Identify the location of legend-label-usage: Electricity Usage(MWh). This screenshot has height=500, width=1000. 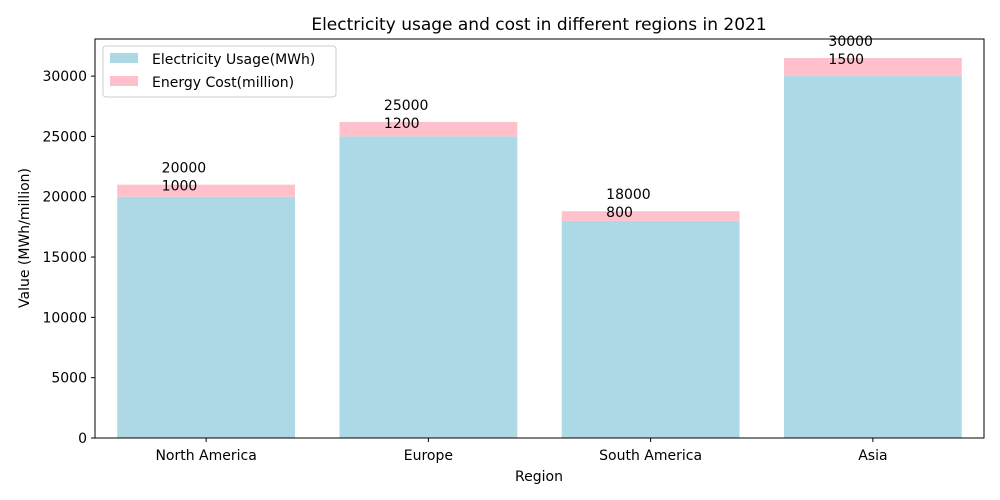
(233, 60).